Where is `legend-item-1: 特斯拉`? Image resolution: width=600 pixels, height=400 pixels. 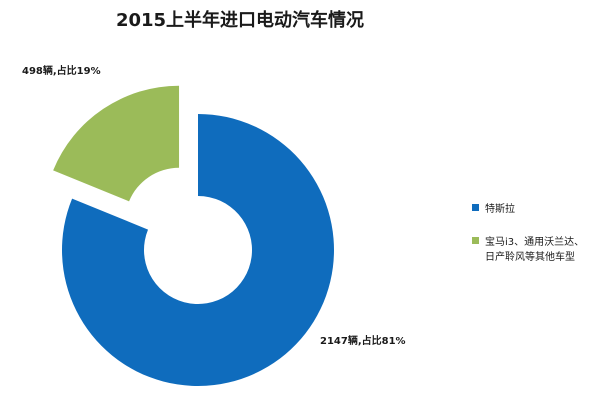 legend-item-1: 特斯拉 is located at coordinates (493, 208).